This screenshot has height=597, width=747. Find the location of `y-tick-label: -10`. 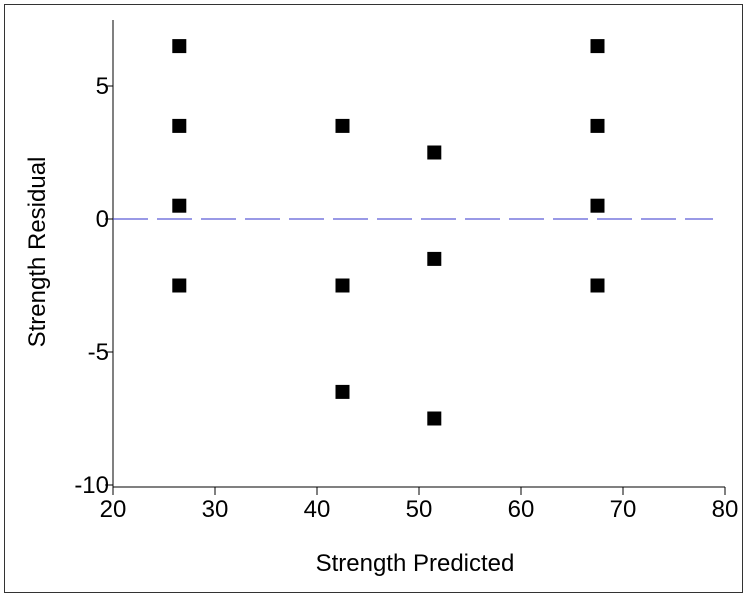

y-tick-label: -10 is located at coordinates (91, 485).